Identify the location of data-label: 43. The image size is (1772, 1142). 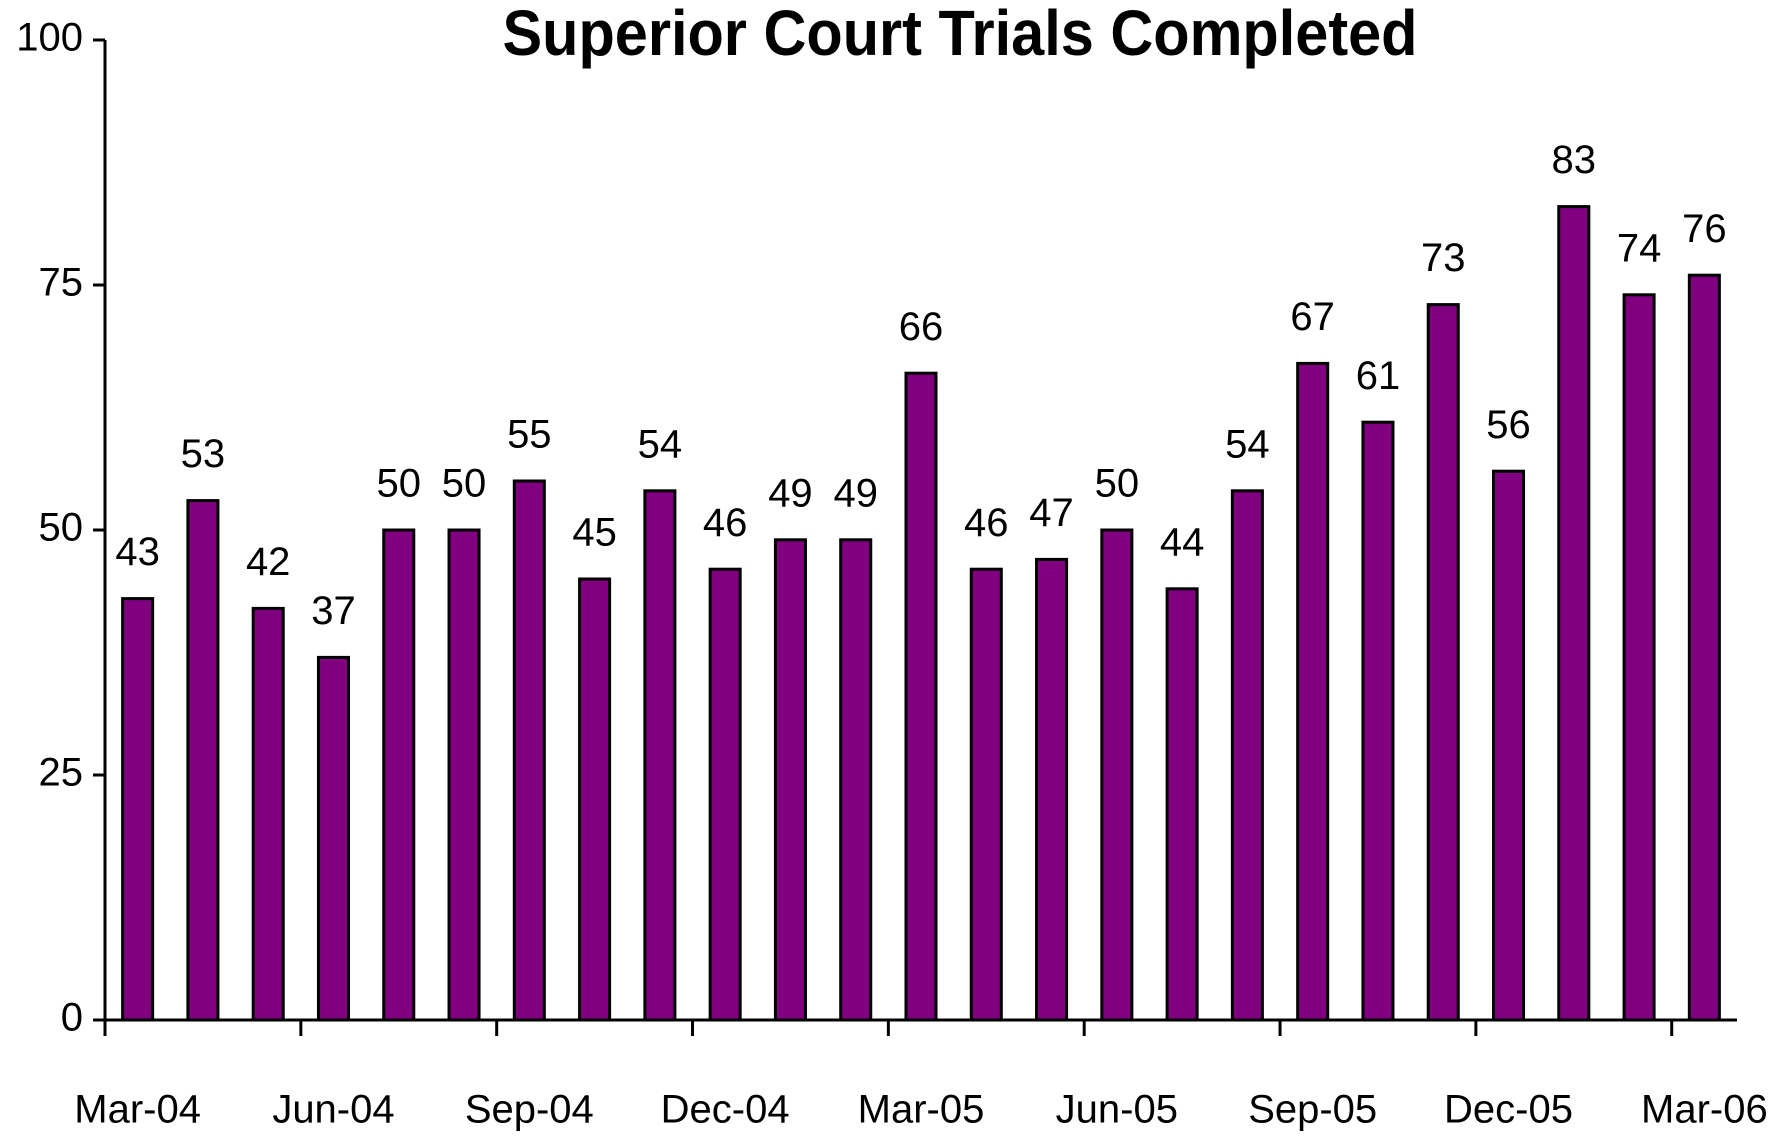
(137, 552).